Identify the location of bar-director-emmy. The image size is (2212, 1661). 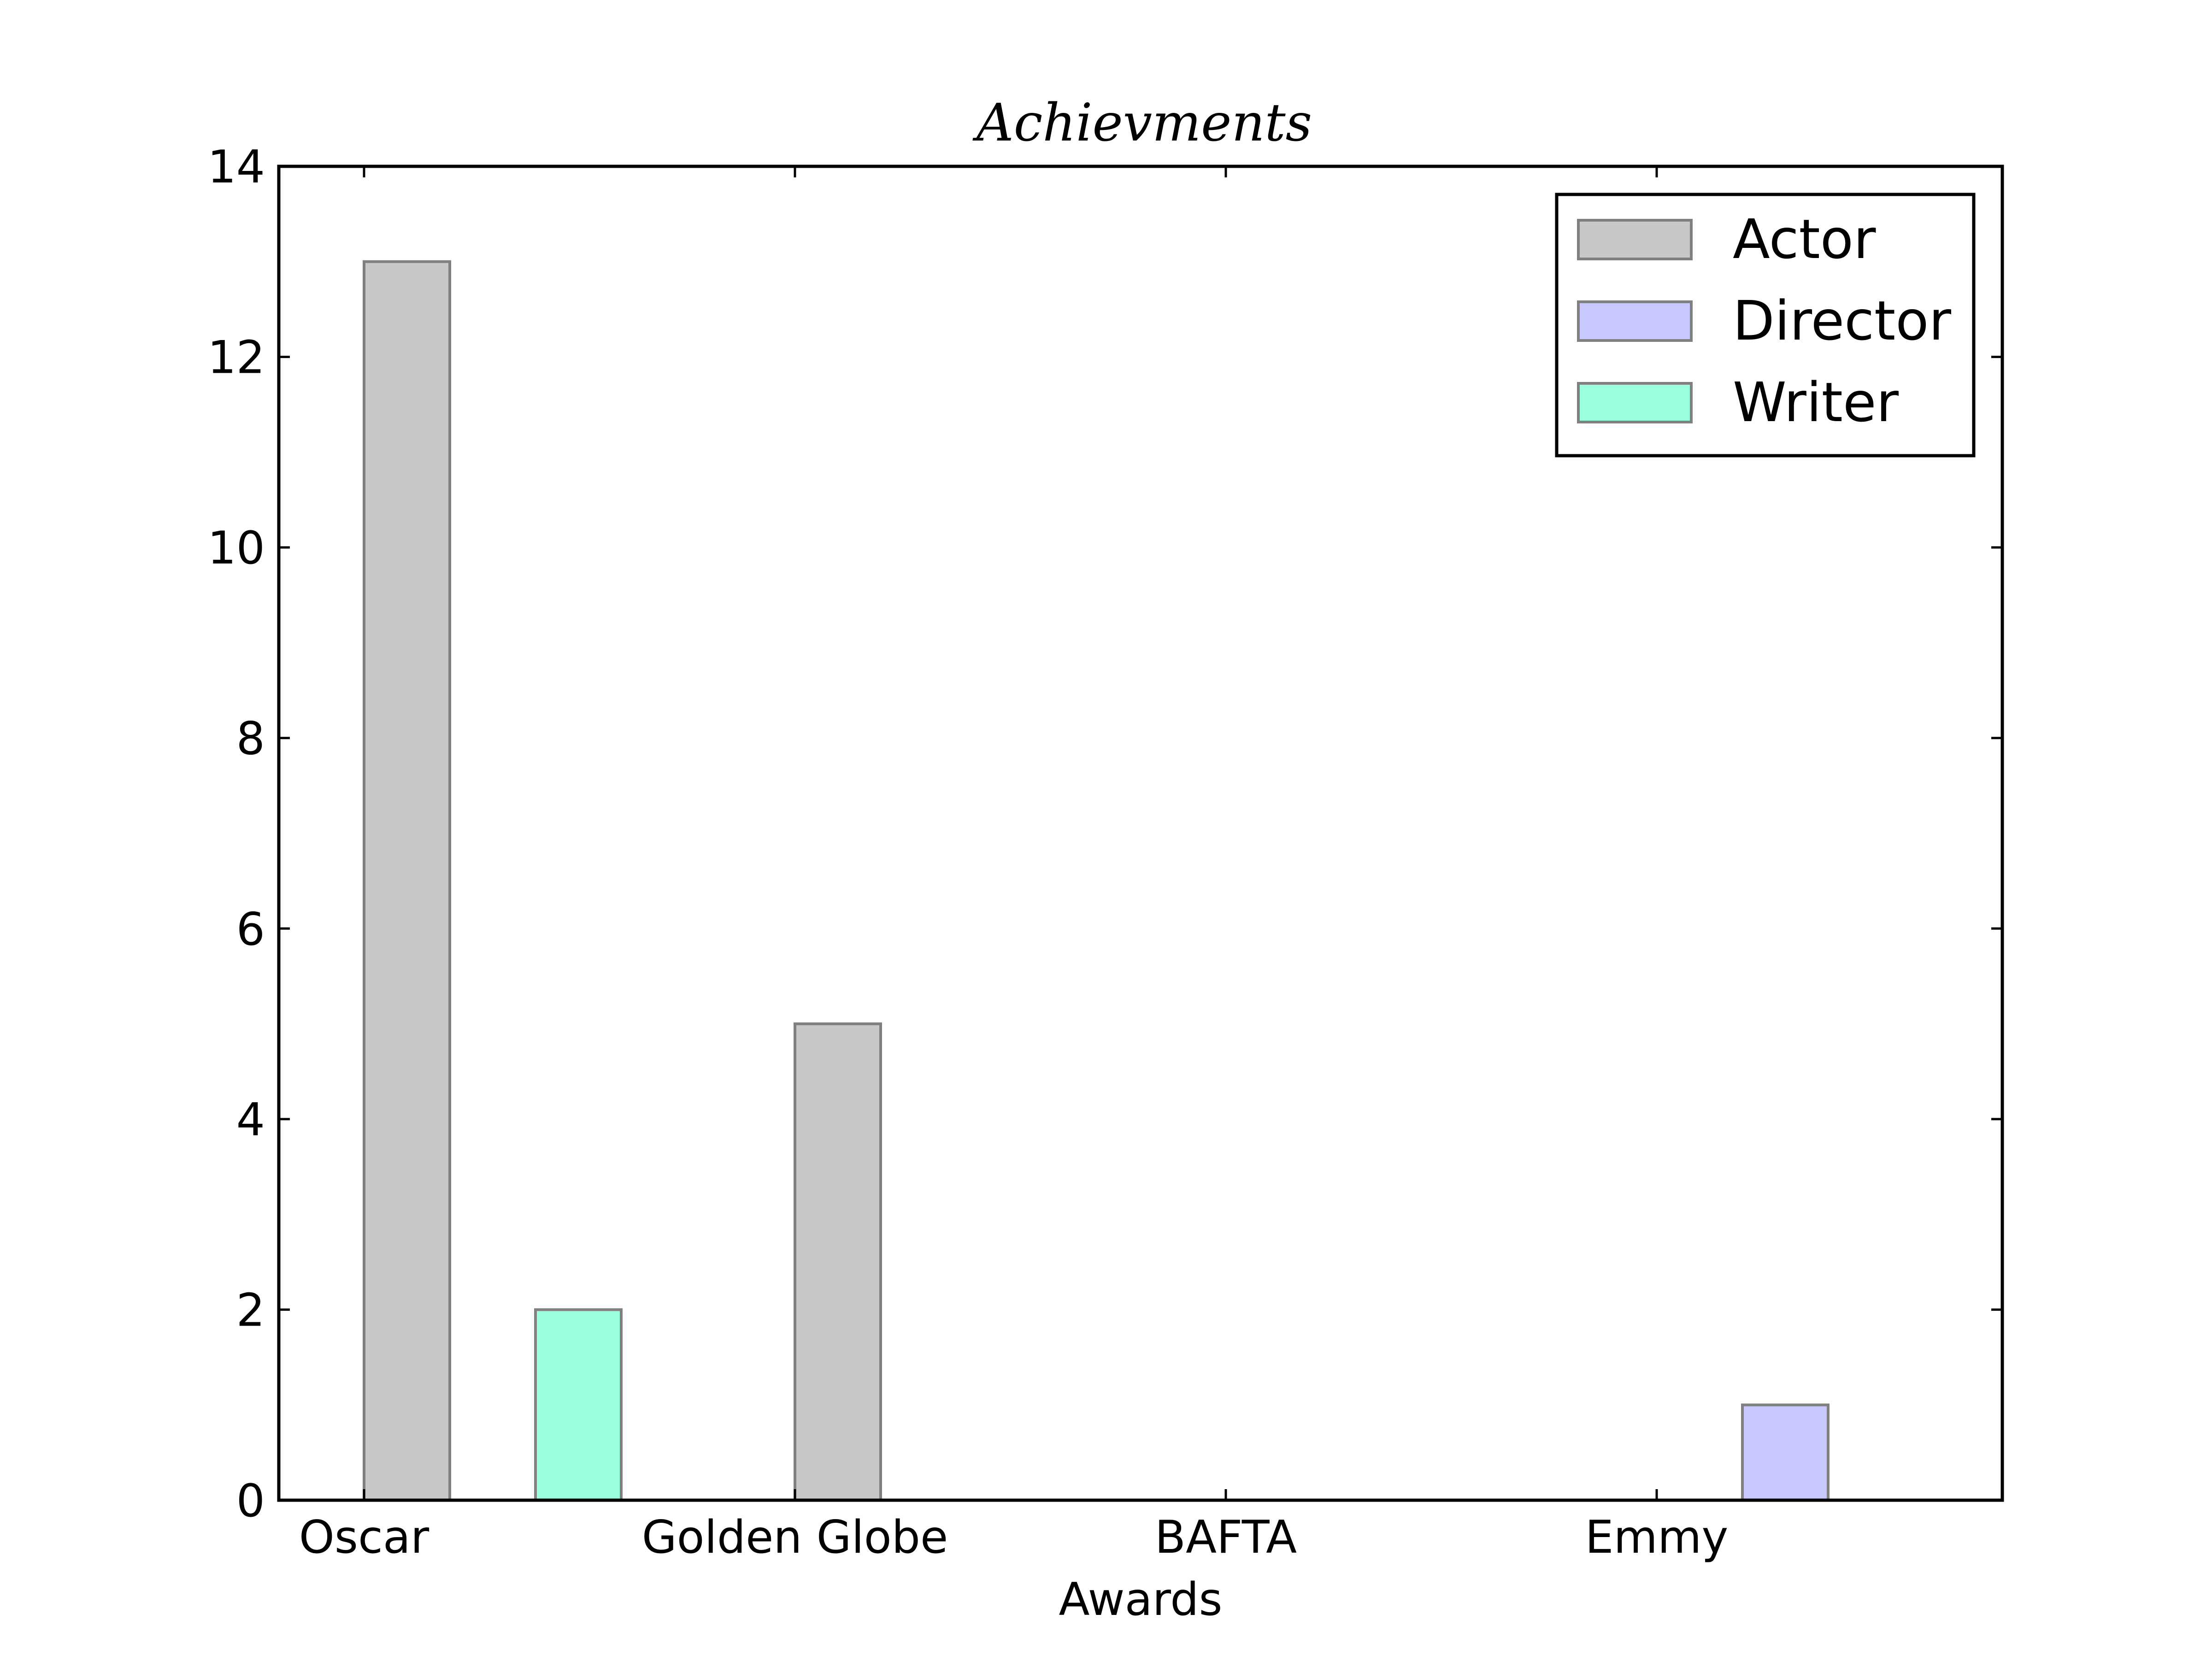
(1785, 1452).